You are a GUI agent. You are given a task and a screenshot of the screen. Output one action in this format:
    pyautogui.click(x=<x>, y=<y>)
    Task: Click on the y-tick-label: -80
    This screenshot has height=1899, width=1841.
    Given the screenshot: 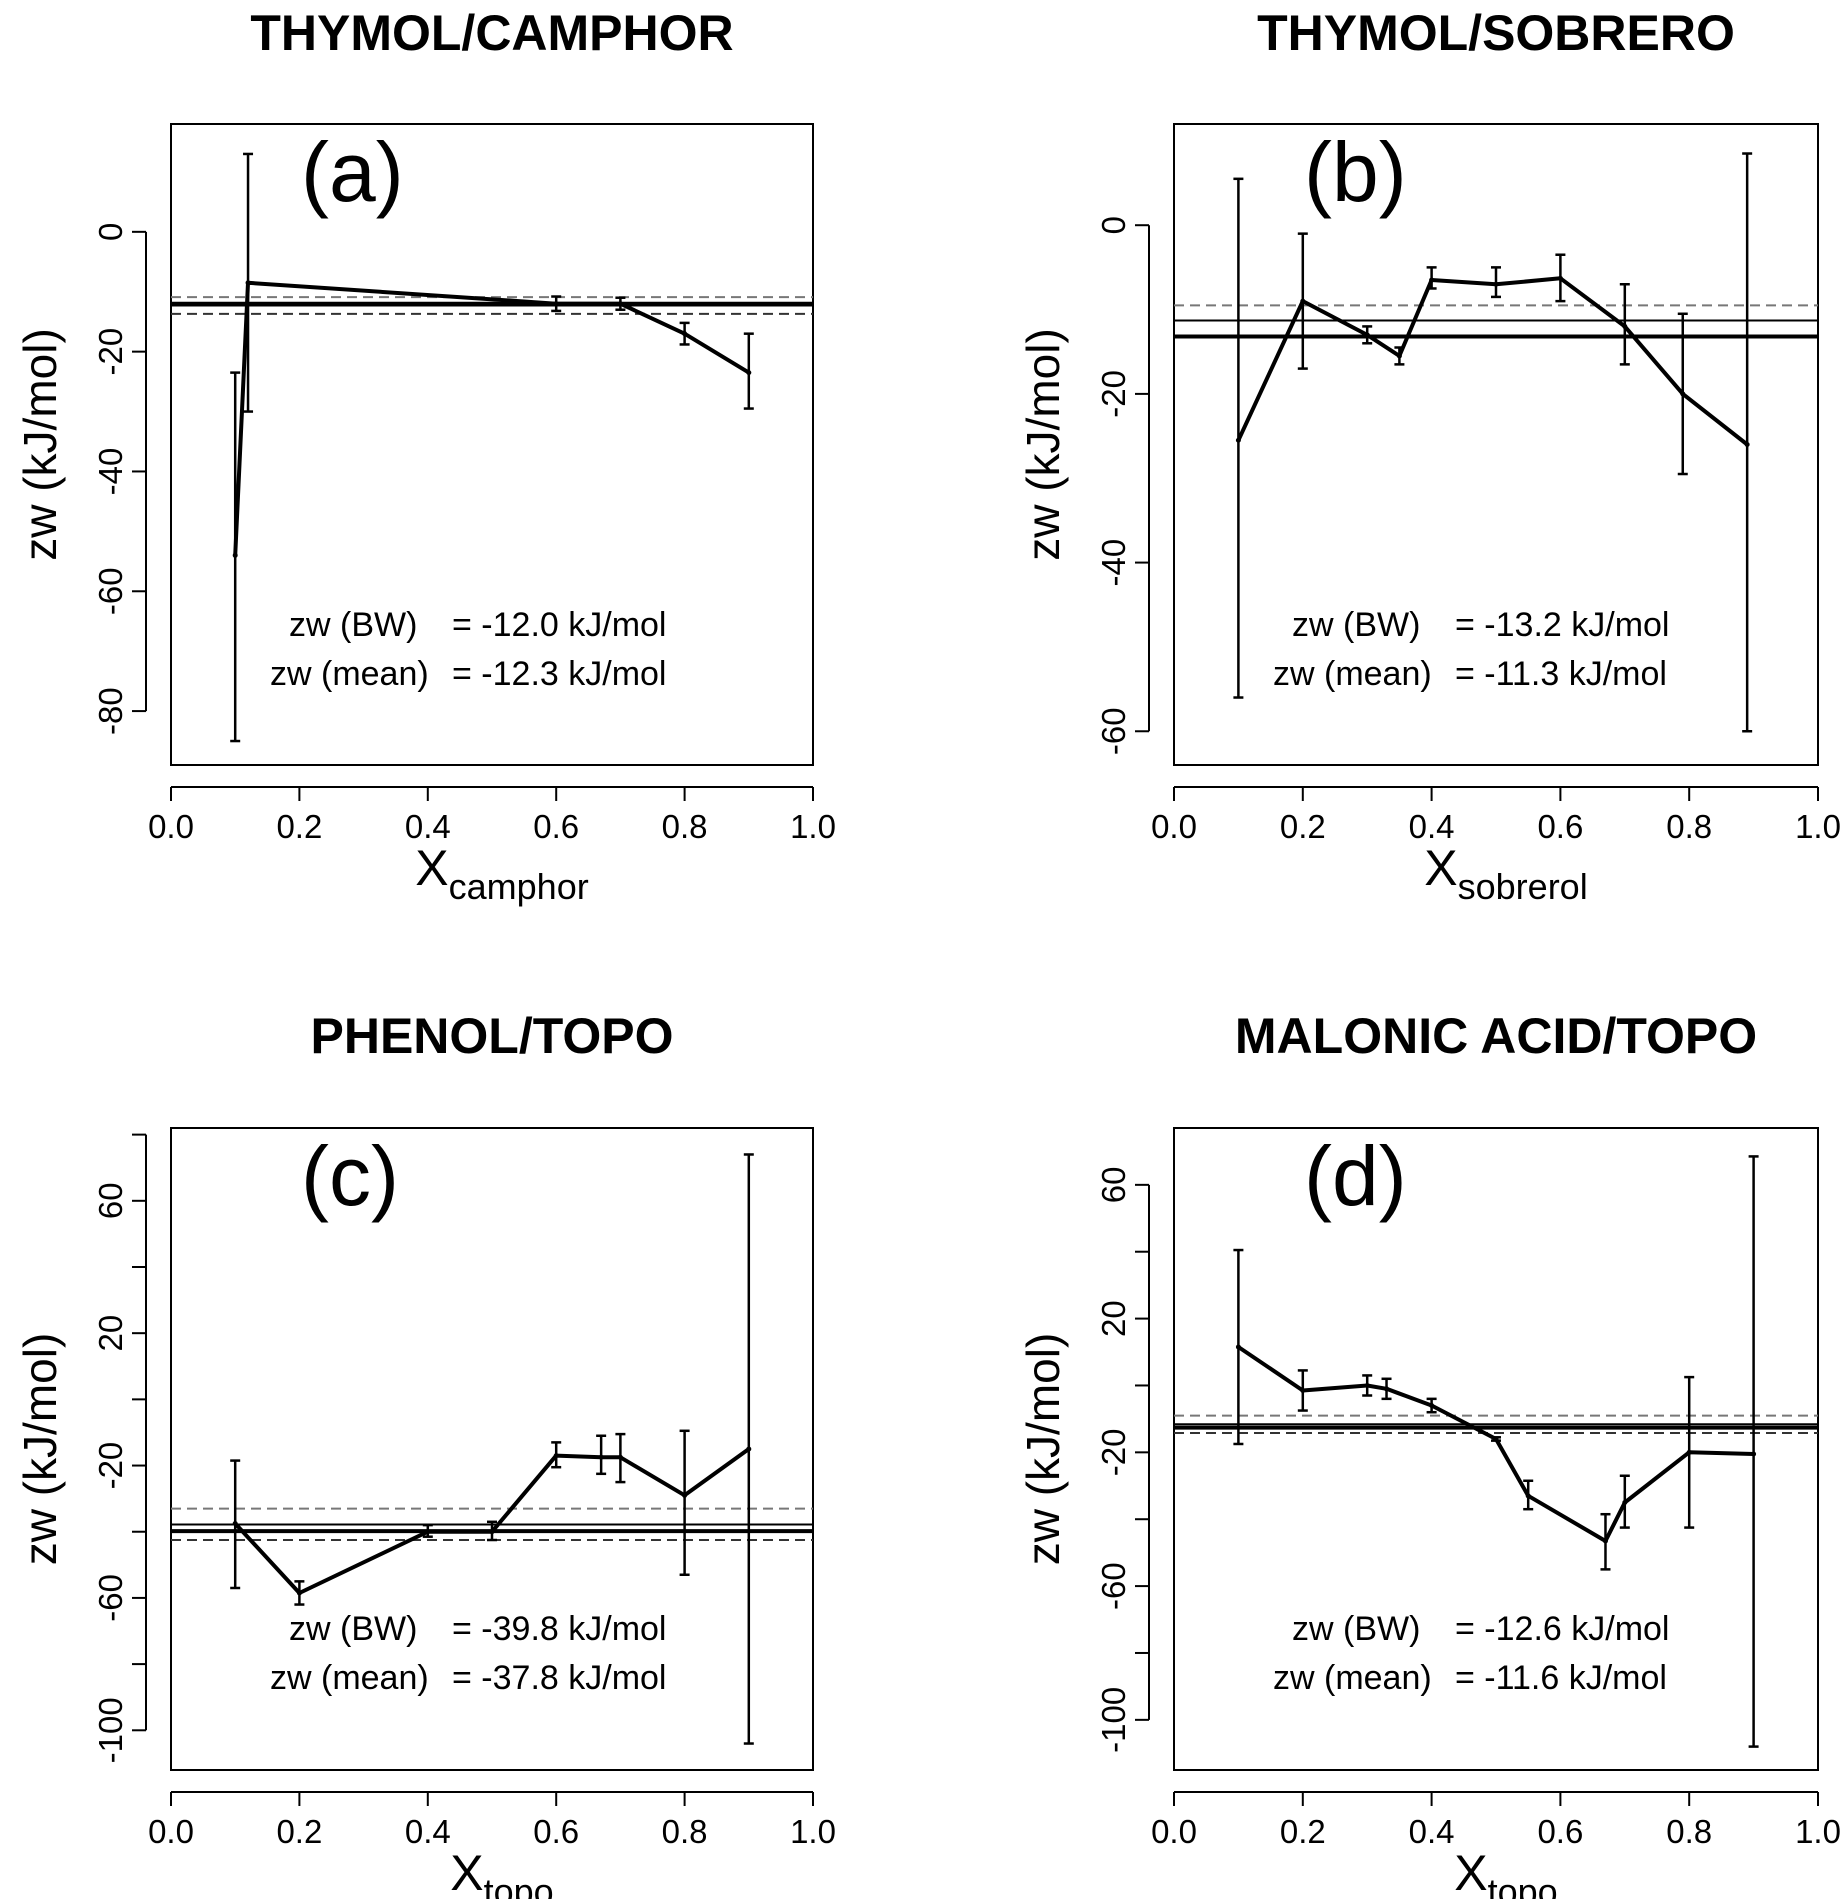 What is the action you would take?
    pyautogui.click(x=110, y=711)
    